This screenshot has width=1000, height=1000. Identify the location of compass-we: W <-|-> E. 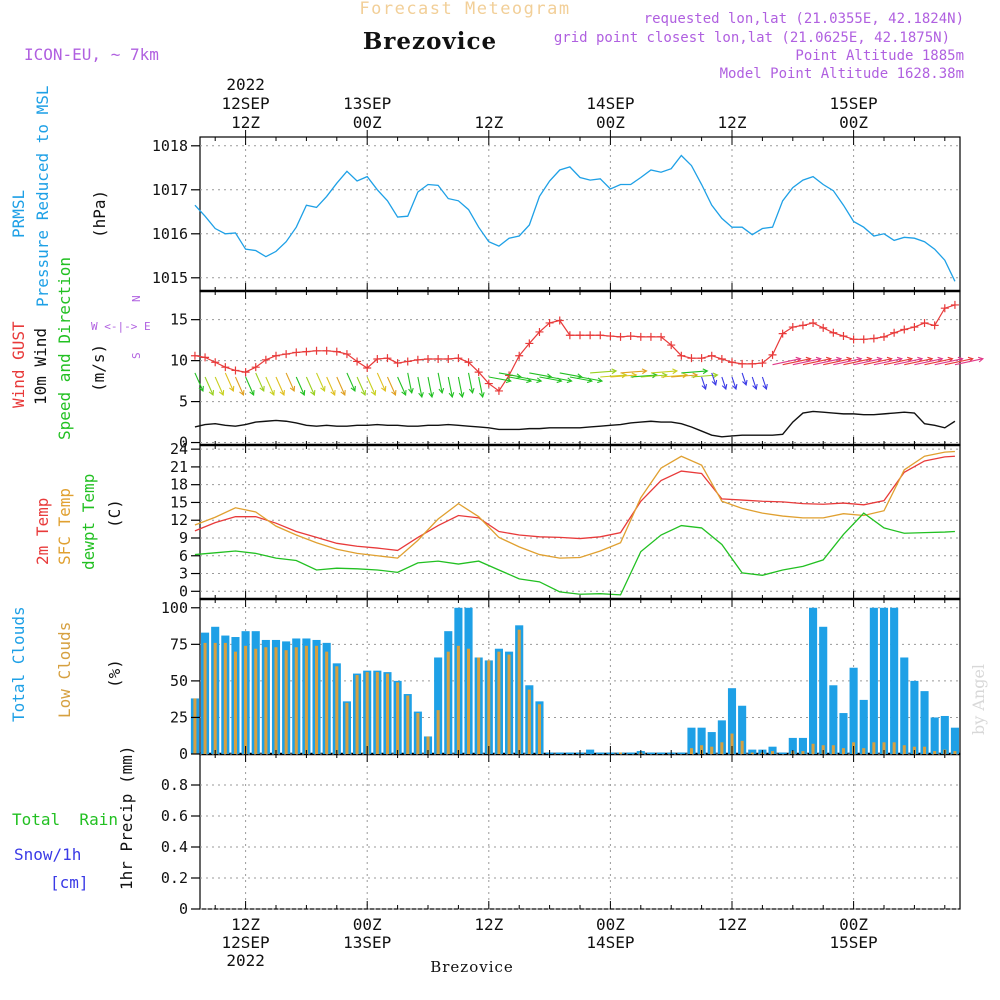
(121, 326).